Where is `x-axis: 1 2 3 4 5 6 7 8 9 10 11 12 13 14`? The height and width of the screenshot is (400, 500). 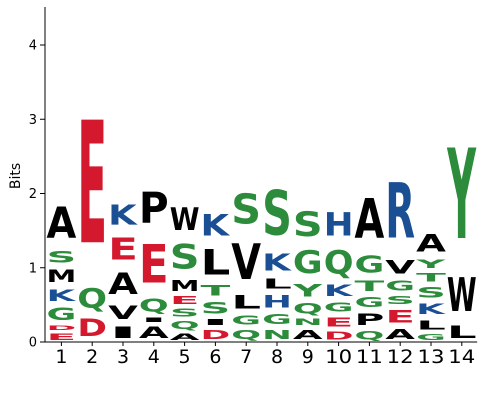 x-axis: 1 2 3 4 5 6 7 8 9 10 11 12 13 14 is located at coordinates (261, 354).